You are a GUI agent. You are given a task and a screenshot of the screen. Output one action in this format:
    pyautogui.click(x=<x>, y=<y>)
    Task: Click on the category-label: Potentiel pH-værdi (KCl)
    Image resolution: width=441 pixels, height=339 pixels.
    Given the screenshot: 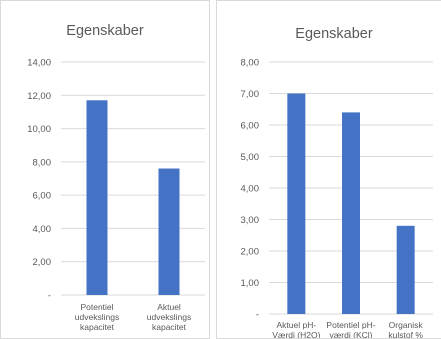 What is the action you would take?
    pyautogui.click(x=350, y=329)
    